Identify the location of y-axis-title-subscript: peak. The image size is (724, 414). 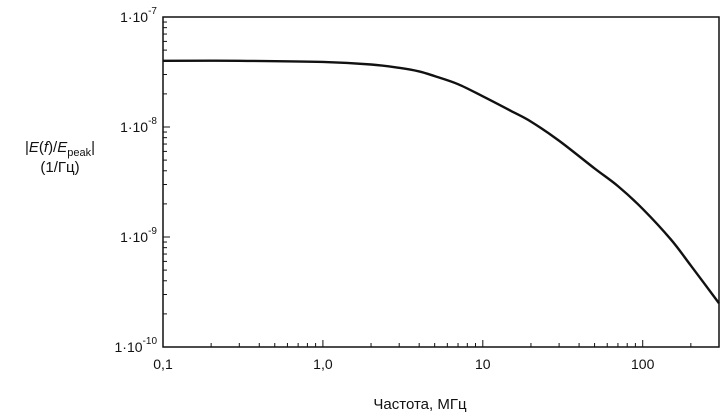
(79, 153).